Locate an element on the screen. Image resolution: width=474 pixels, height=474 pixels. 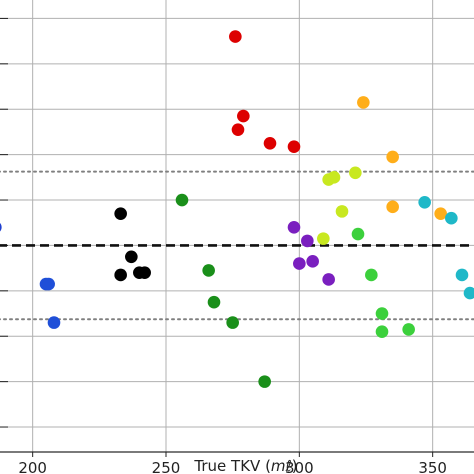
x-tick-label: 350 is located at coordinates (432, 466).